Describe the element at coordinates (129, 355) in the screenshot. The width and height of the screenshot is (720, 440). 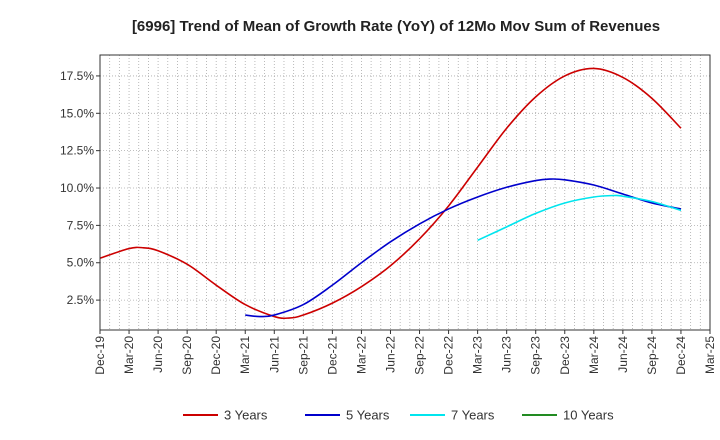
I see `x-tick-label: Mar-20` at that location.